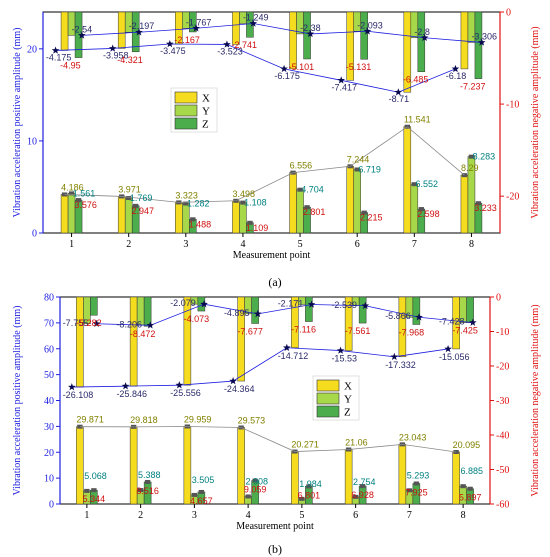 The width and height of the screenshot is (550, 557). I want to click on right-tick-label: -20, so click(512, 197).